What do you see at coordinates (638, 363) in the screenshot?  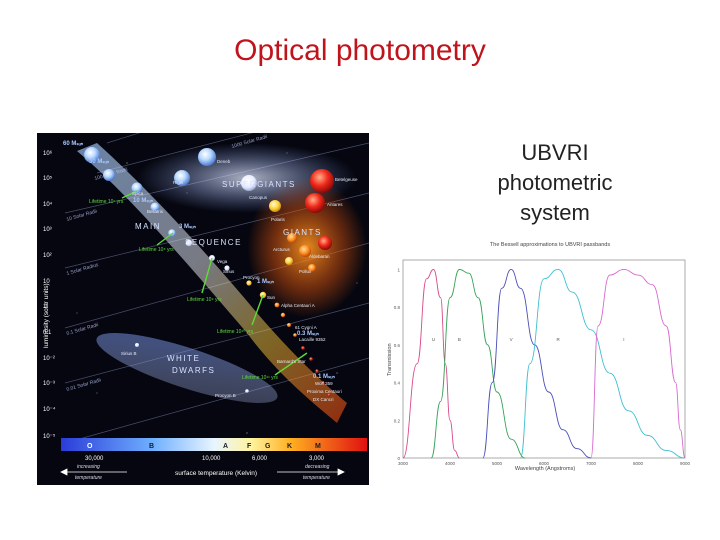 I see `passband-curve-i` at bounding box center [638, 363].